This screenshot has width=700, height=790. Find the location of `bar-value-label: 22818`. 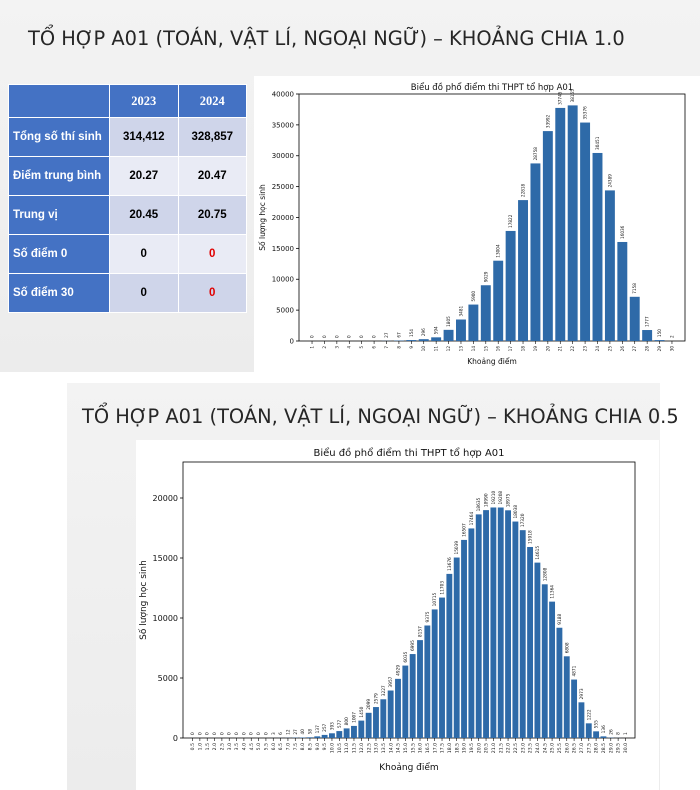

bar-value-label: 22818 is located at coordinates (522, 190).